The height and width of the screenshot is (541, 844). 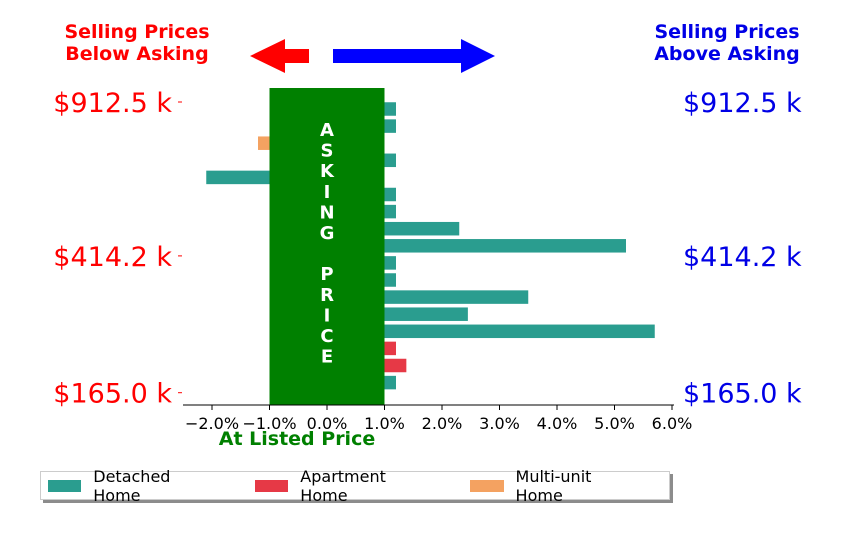 I want to click on x-tick-label-2: 0.0%, so click(x=327, y=423).